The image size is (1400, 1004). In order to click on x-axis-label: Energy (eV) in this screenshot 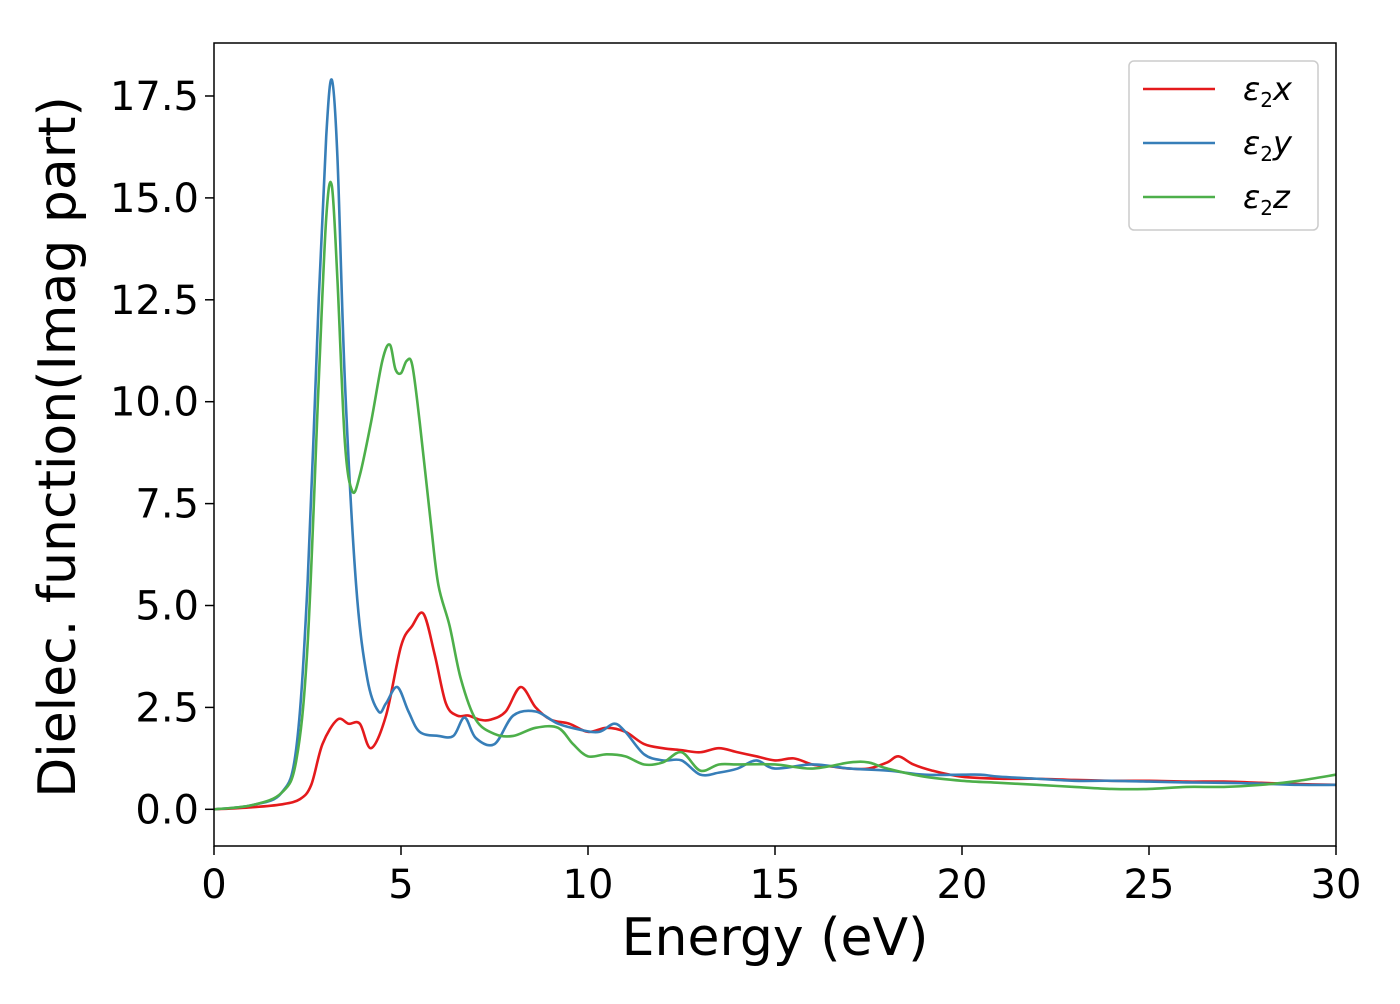, I will do `click(775, 938)`.